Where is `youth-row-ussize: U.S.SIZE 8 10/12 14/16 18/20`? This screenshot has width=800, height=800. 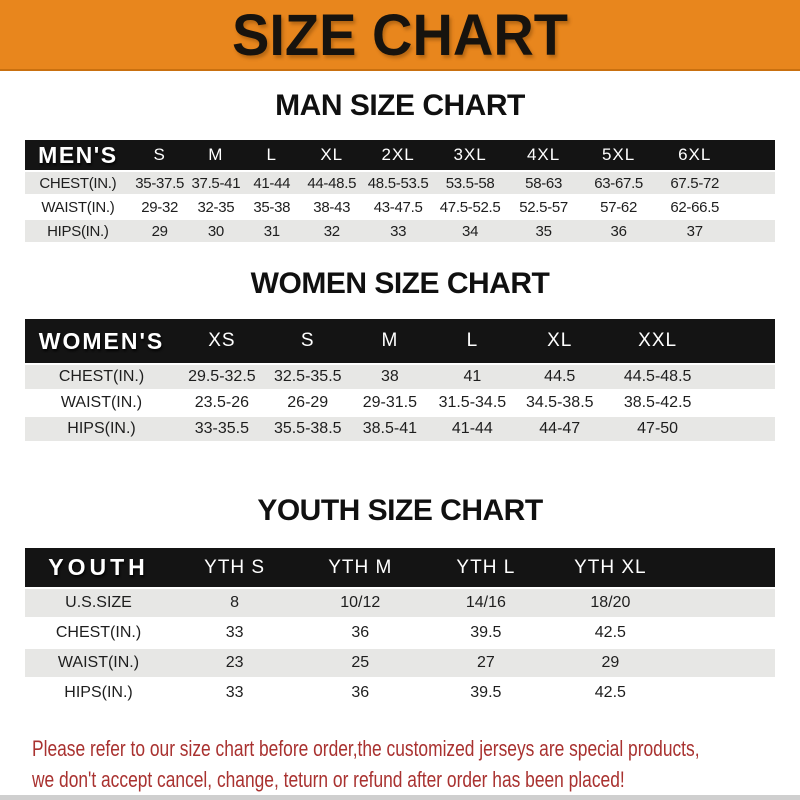
youth-row-ussize: U.S.SIZE 8 10/12 14/16 18/20 is located at coordinates (400, 603).